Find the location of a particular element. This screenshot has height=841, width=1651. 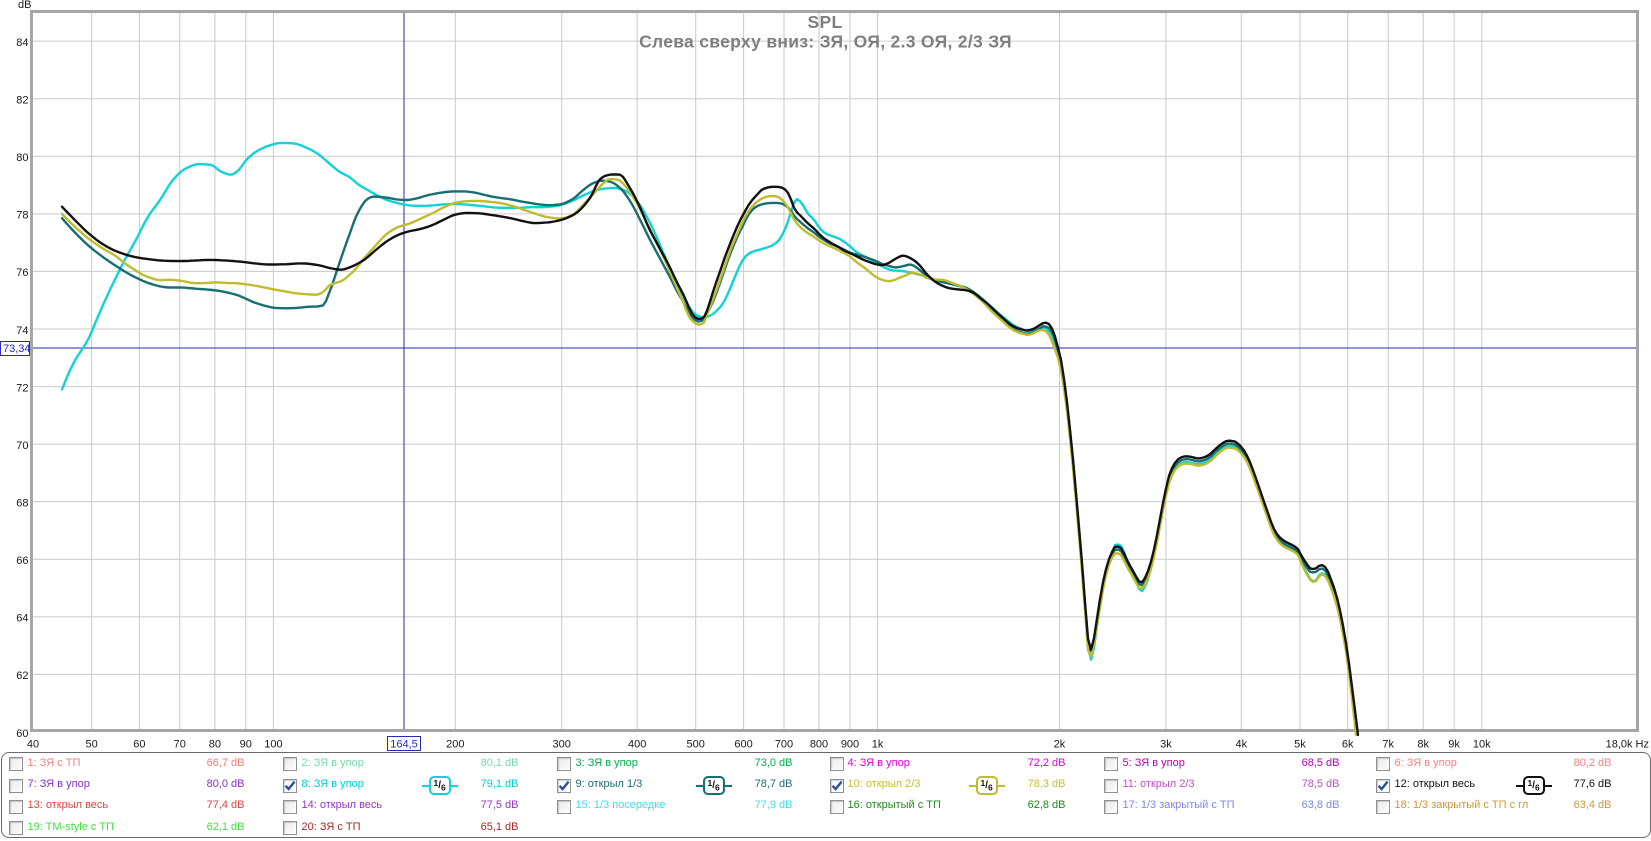

svg-text: dB is located at coordinates (24, 5).